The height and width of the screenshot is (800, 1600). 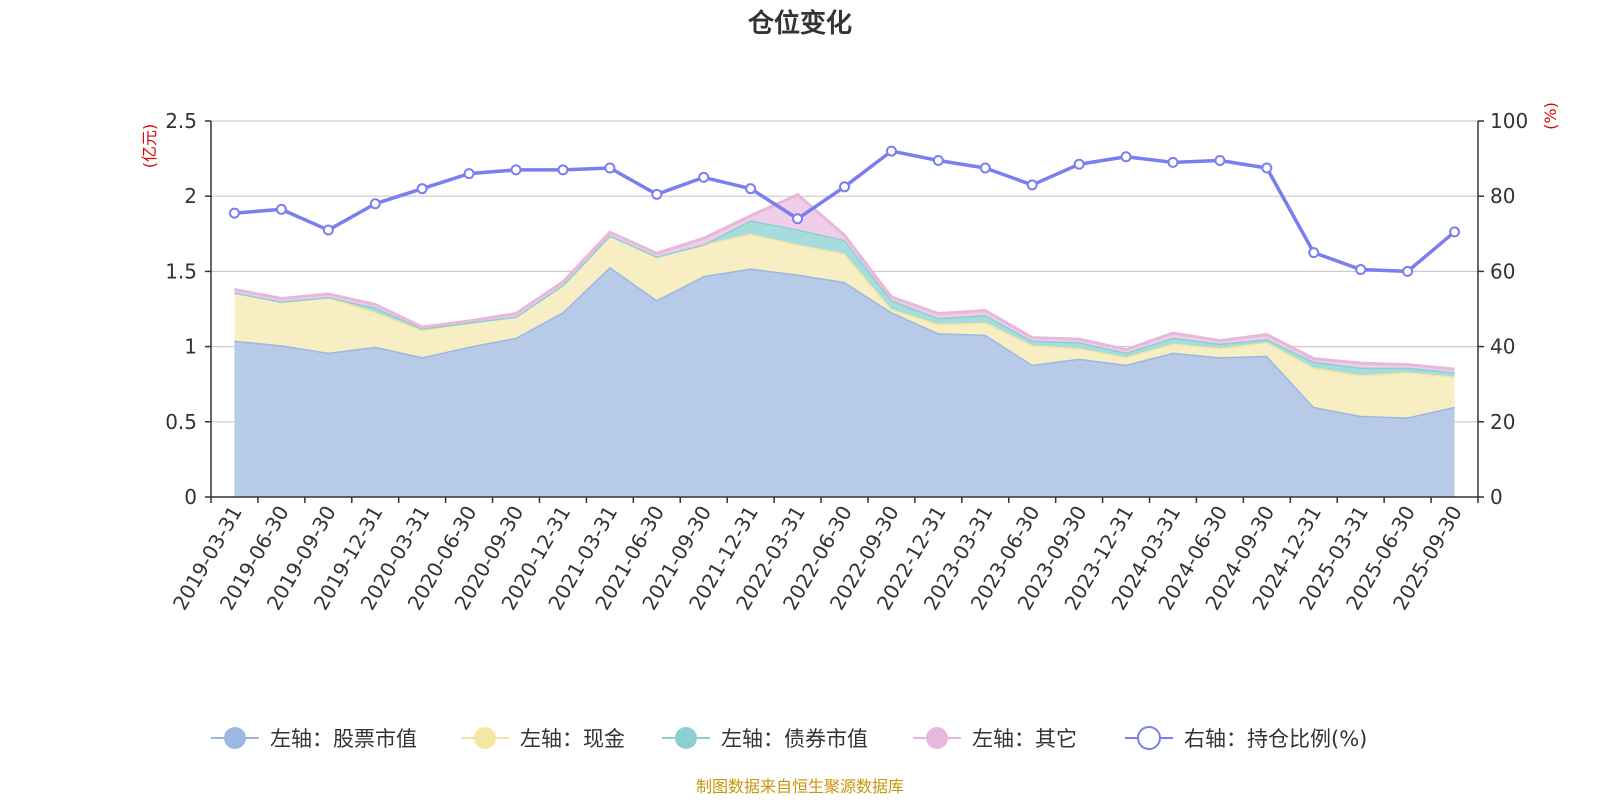 I want to click on position-ratio-line, so click(x=844, y=211).